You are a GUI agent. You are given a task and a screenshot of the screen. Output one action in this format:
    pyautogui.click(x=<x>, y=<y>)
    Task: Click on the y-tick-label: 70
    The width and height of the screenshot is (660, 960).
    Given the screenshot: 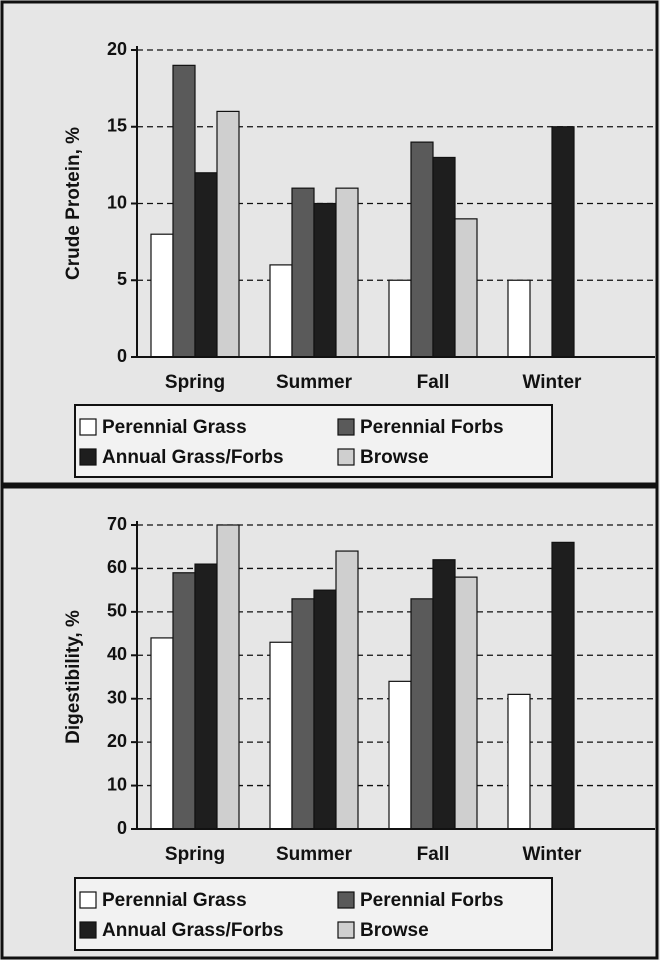 What is the action you would take?
    pyautogui.click(x=117, y=524)
    